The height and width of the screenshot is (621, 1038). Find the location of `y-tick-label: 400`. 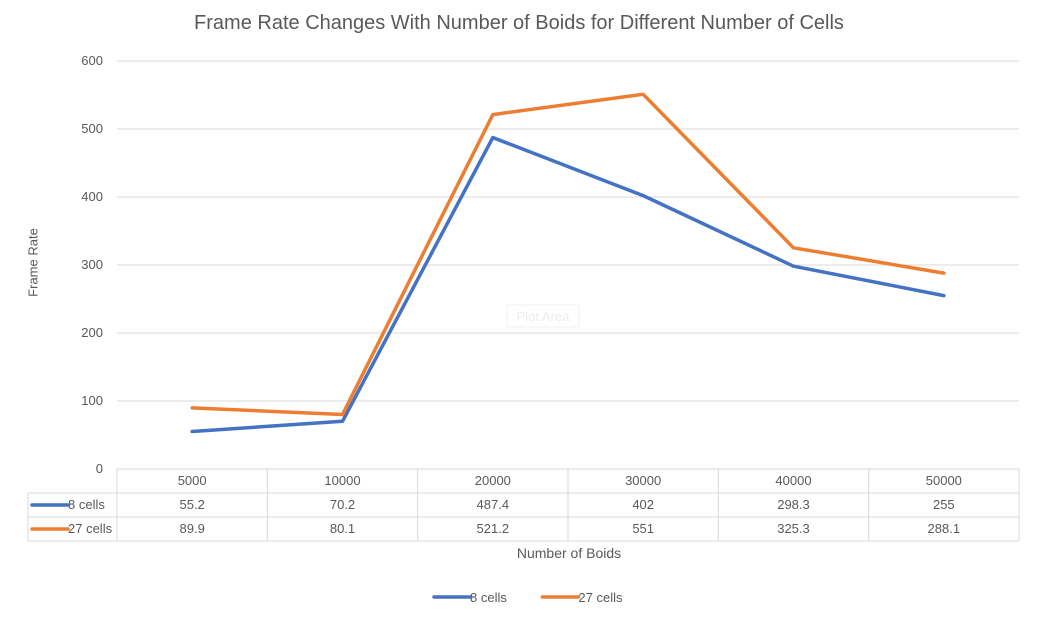

y-tick-label: 400 is located at coordinates (92, 196).